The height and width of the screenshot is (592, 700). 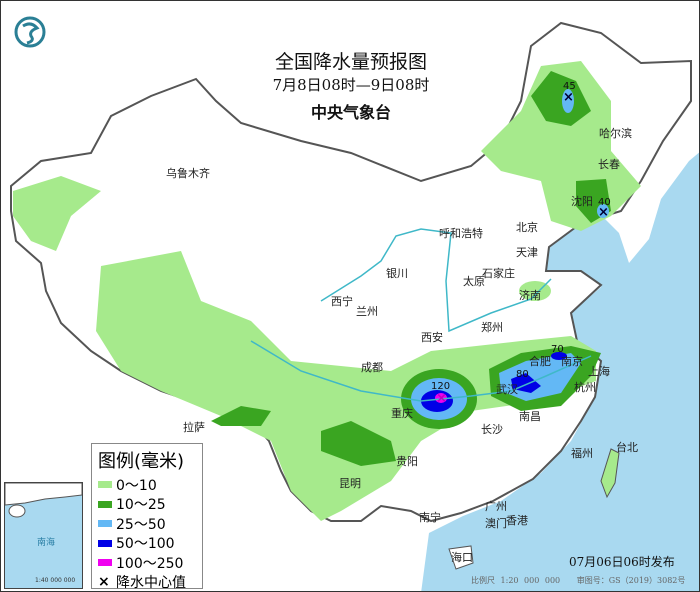 I want to click on rain-center-value: 120, so click(x=441, y=386).